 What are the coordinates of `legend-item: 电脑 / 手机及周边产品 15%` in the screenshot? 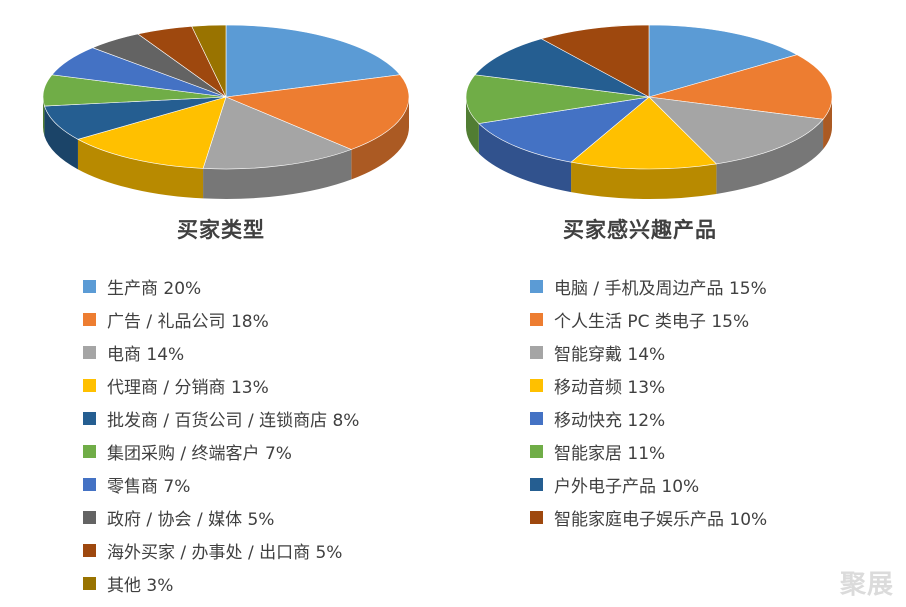 It's located at (648, 286).